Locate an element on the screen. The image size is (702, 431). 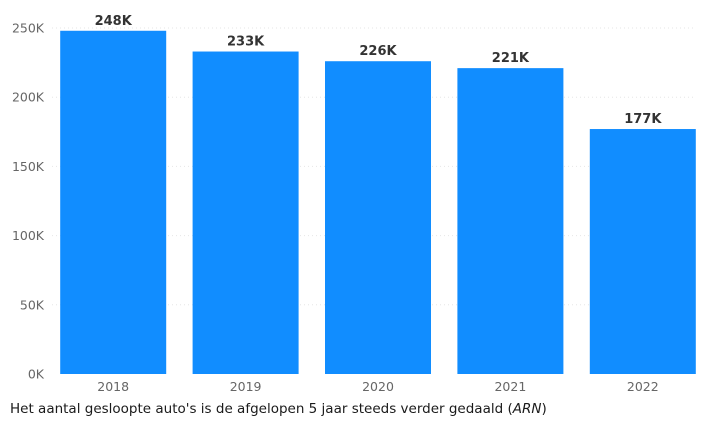
y-tick-label: 150K is located at coordinates (28, 166).